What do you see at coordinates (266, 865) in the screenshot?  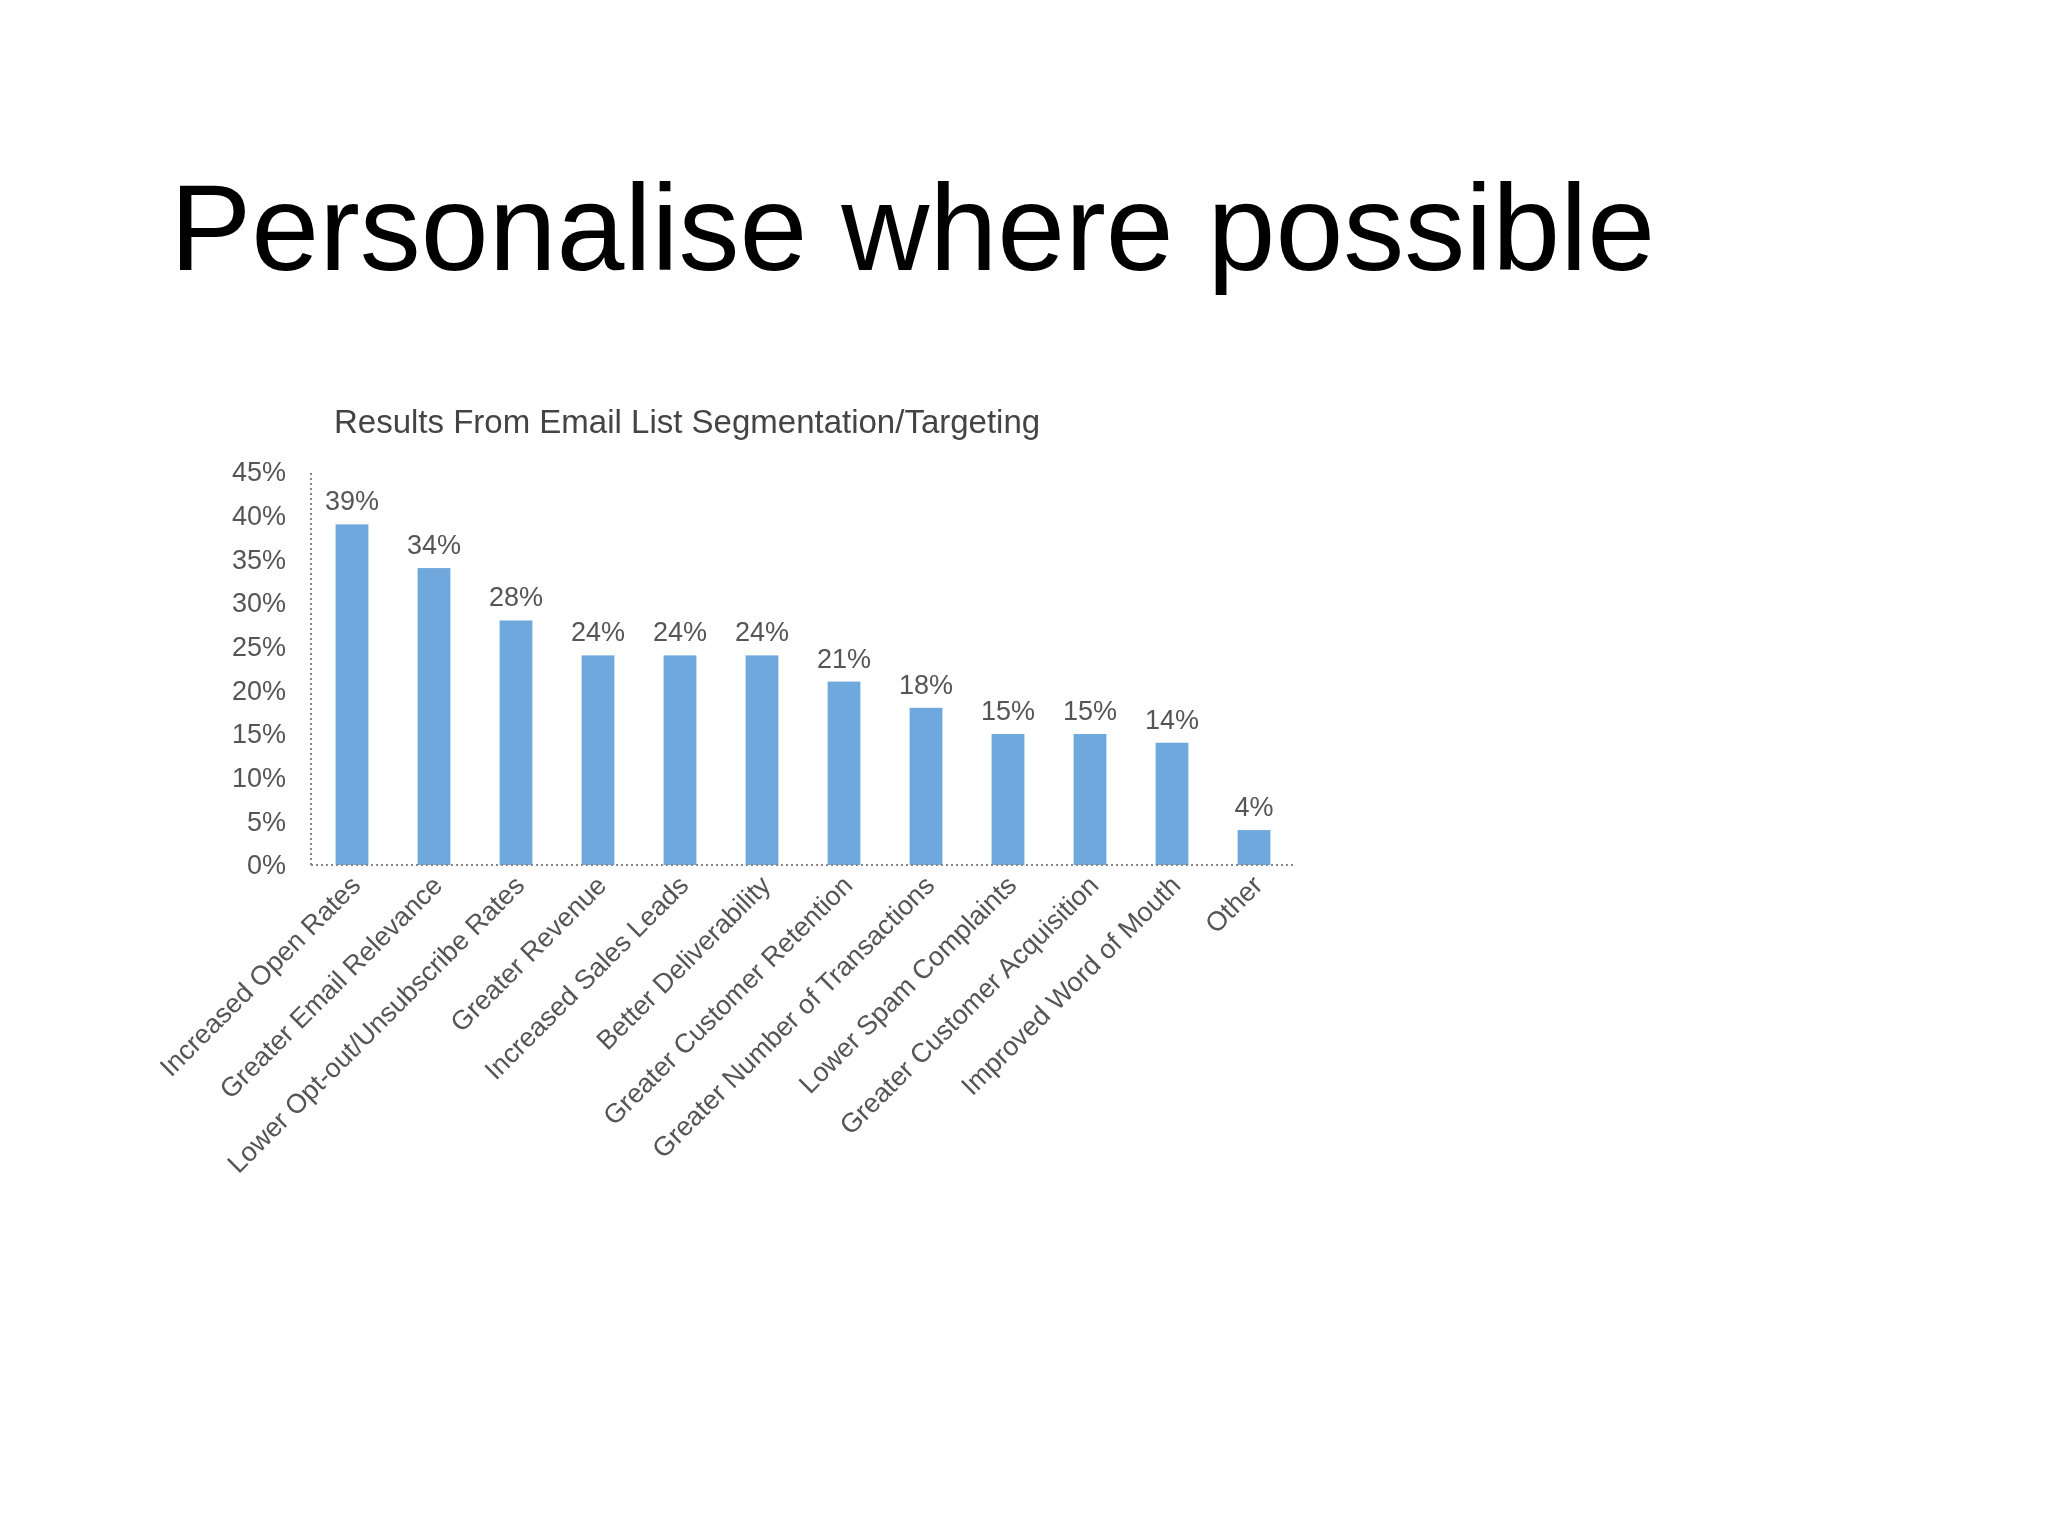 I see `y-tick-label: 0%` at bounding box center [266, 865].